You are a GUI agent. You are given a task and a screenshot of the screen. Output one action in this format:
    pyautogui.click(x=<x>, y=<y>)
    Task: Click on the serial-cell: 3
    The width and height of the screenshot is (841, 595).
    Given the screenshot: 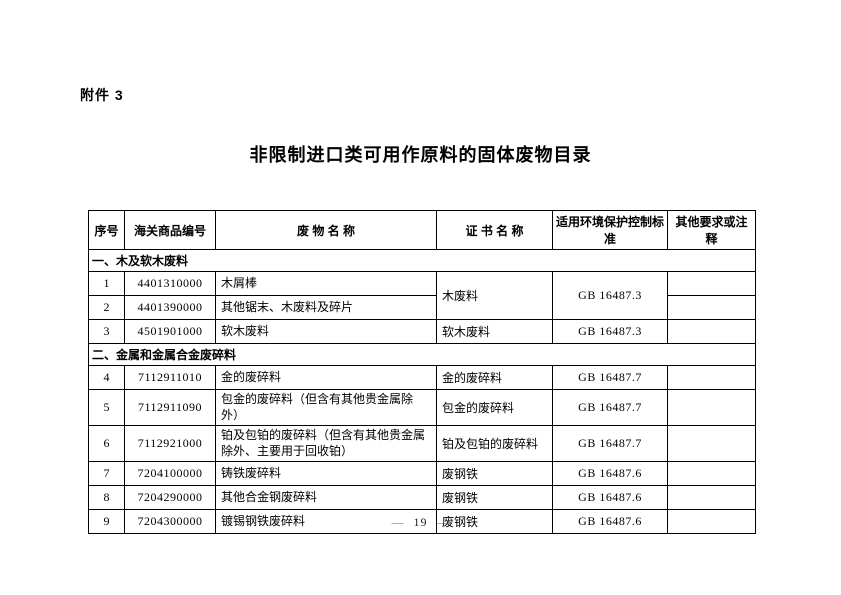 What is the action you would take?
    pyautogui.click(x=106, y=331)
    